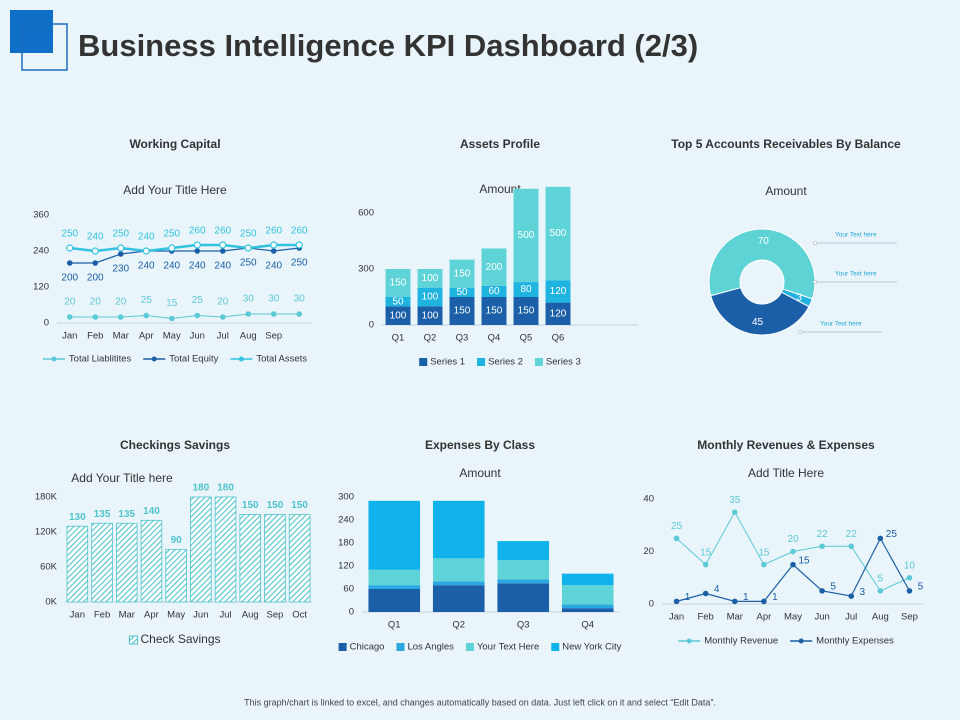 The height and width of the screenshot is (720, 960). Describe the element at coordinates (494, 338) in the screenshot. I see `x-tick-label: Q4` at that location.